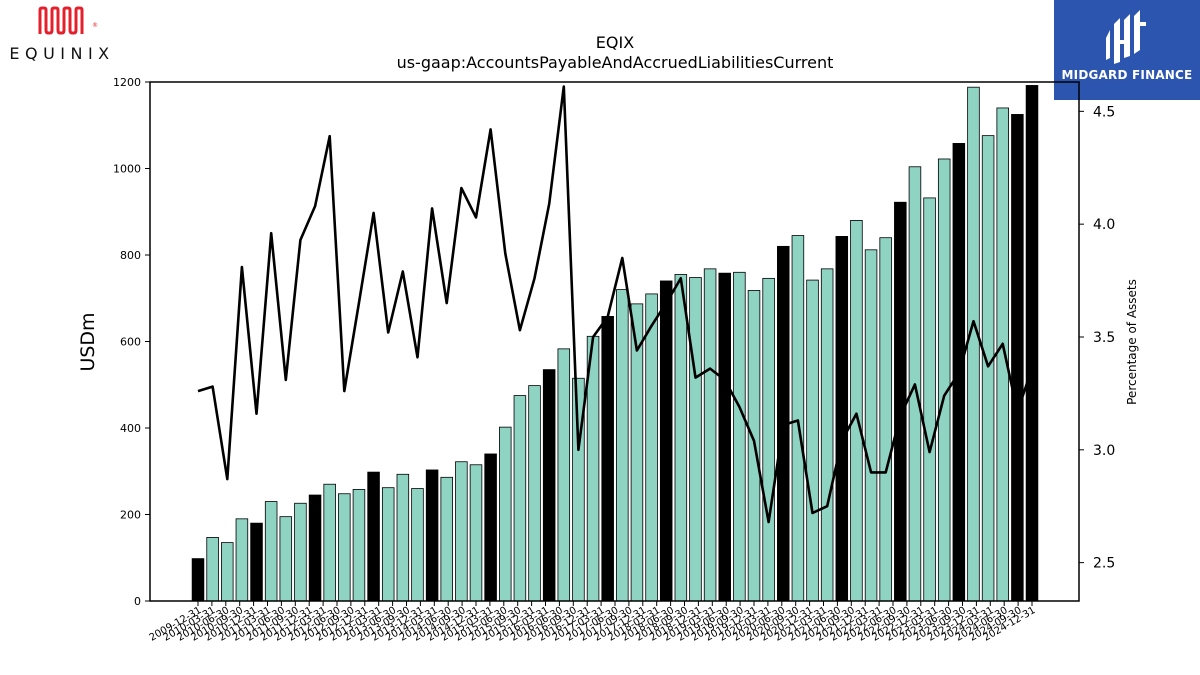 This screenshot has height=675, width=1200. I want to click on y2-tick-label: 4.0, so click(1104, 225).